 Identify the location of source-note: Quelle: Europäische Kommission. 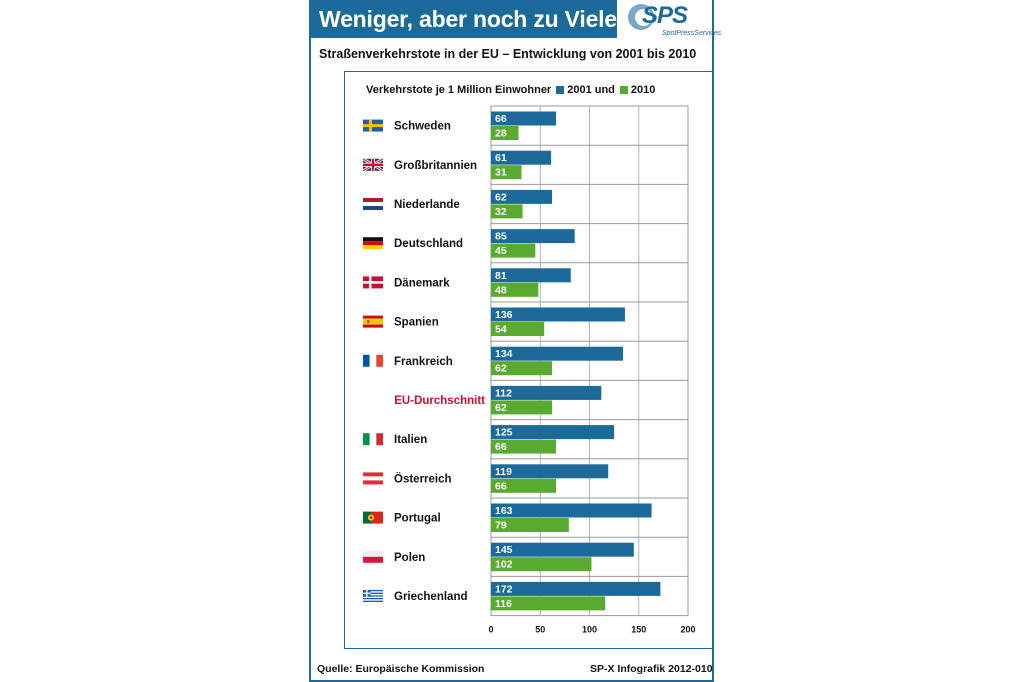
(401, 669).